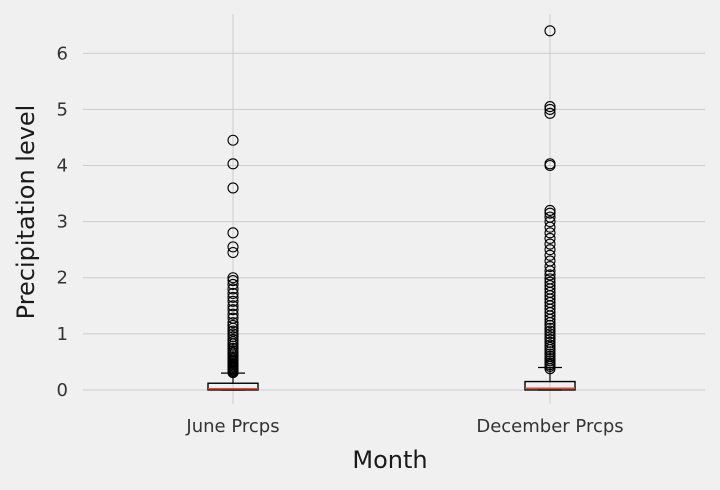 This screenshot has width=720, height=490. Describe the element at coordinates (62, 222) in the screenshot. I see `y-tick-label: 3` at that location.